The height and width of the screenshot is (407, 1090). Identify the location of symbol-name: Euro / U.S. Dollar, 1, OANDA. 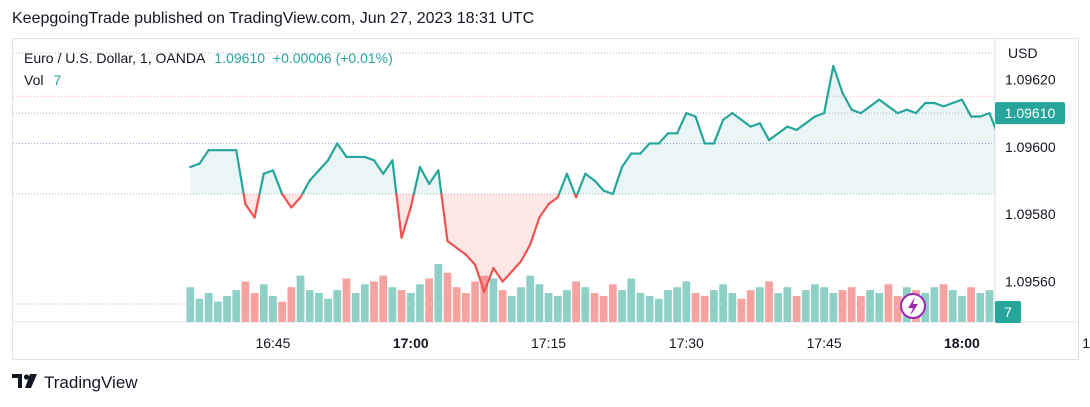
(114, 58).